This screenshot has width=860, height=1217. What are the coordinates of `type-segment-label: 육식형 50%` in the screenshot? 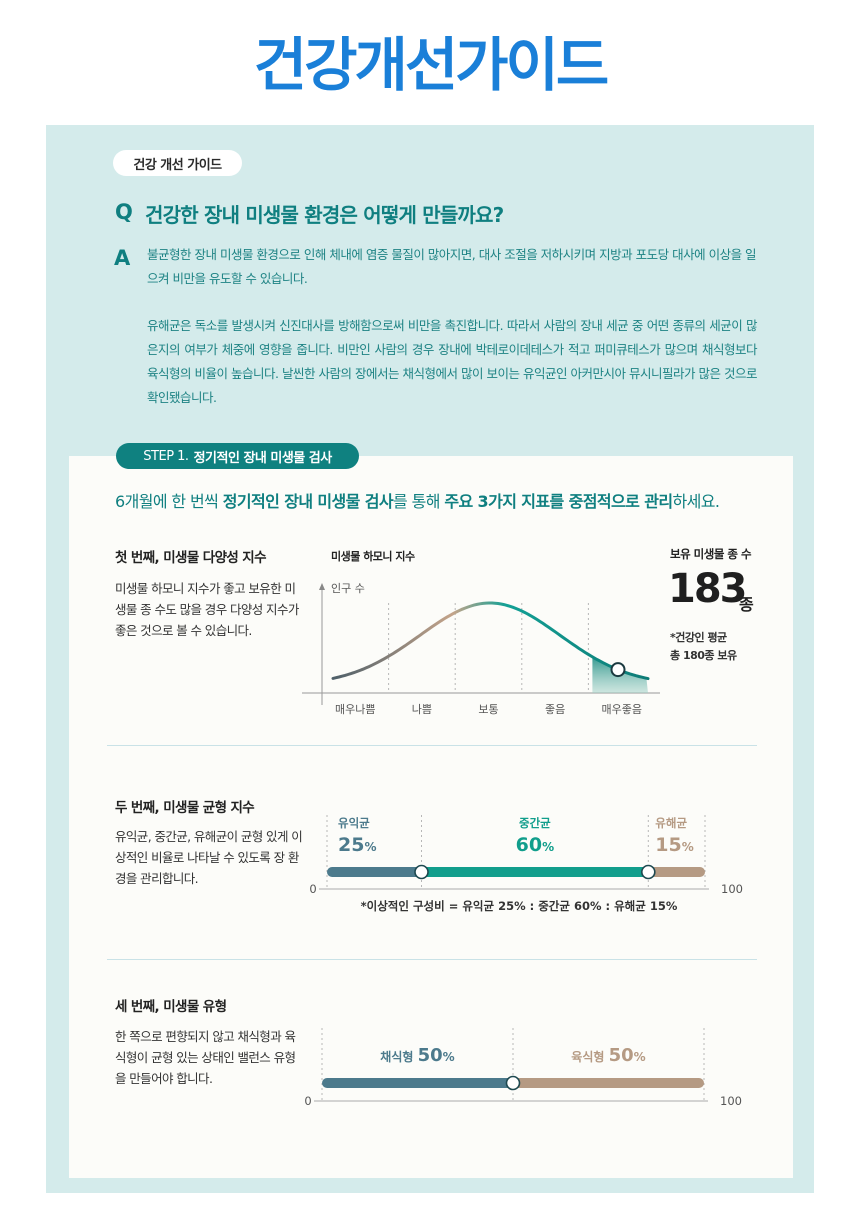 It's located at (608, 1055).